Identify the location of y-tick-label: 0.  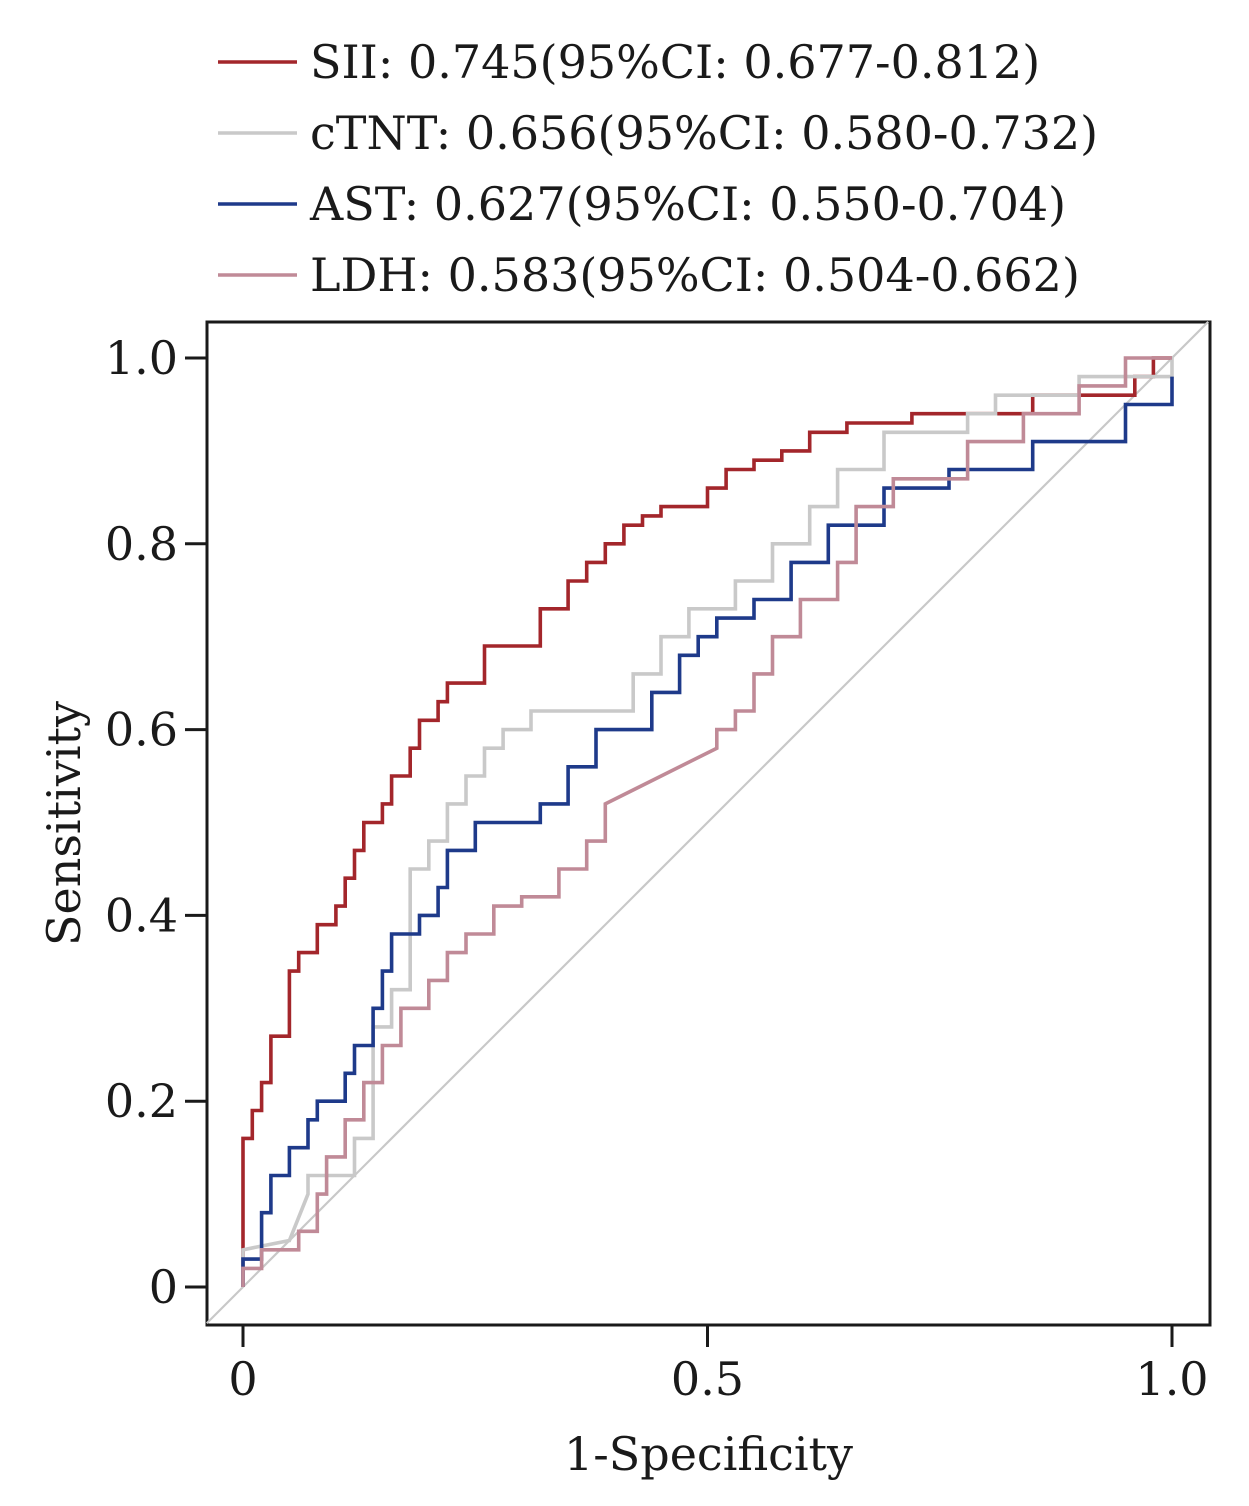
(163, 1287).